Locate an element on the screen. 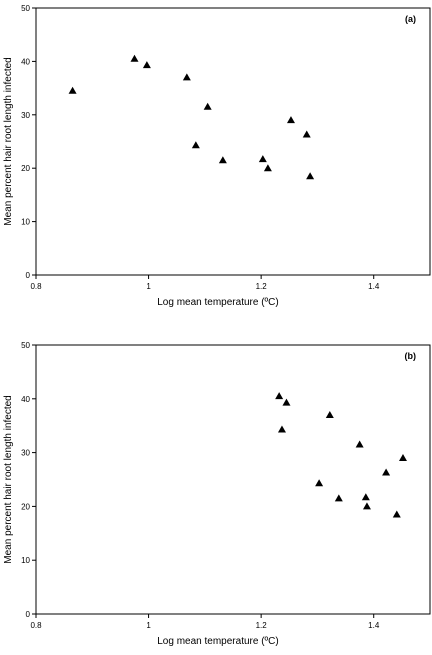  panel-label: (b) is located at coordinates (411, 356).